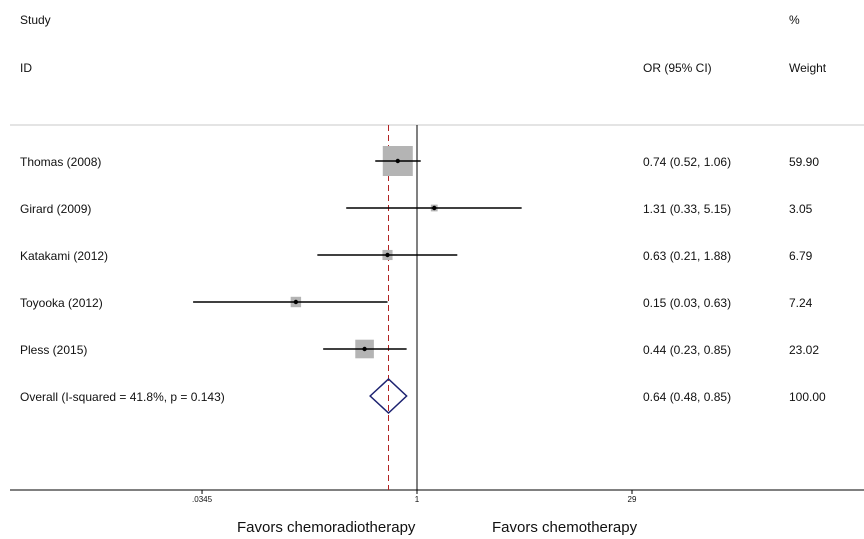 The height and width of the screenshot is (539, 864). I want to click on study-weight: 59.90, so click(804, 162).